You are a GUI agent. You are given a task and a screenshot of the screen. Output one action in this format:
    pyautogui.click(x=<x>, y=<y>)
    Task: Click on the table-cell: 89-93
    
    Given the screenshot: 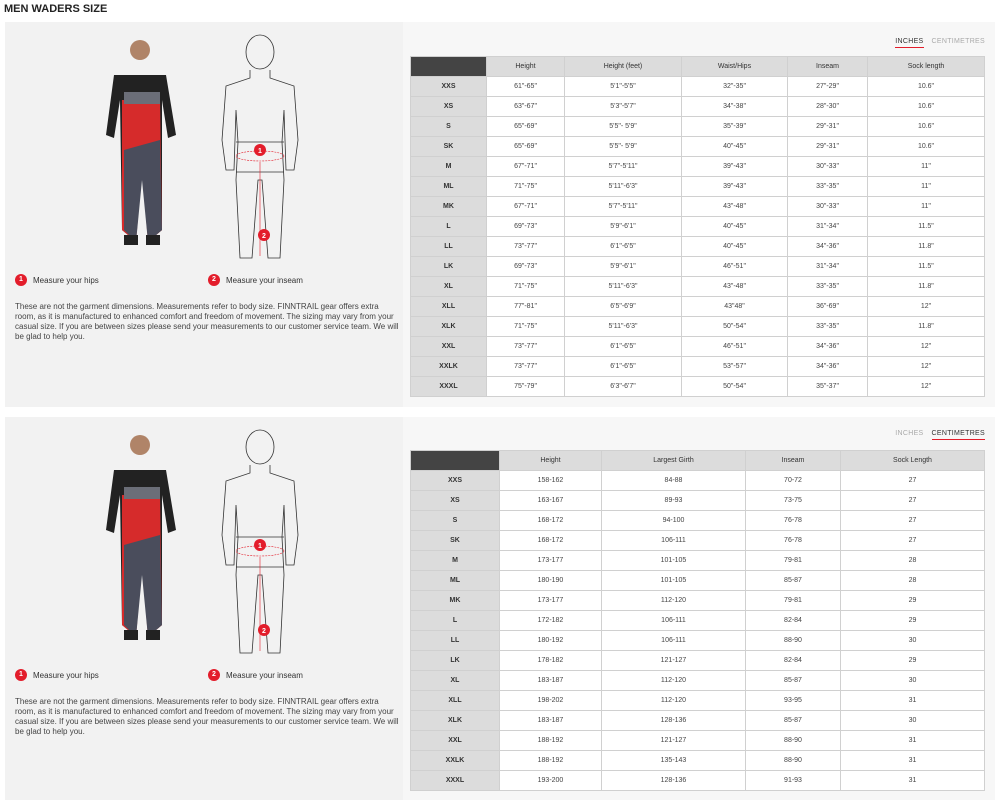 What is the action you would take?
    pyautogui.click(x=673, y=500)
    